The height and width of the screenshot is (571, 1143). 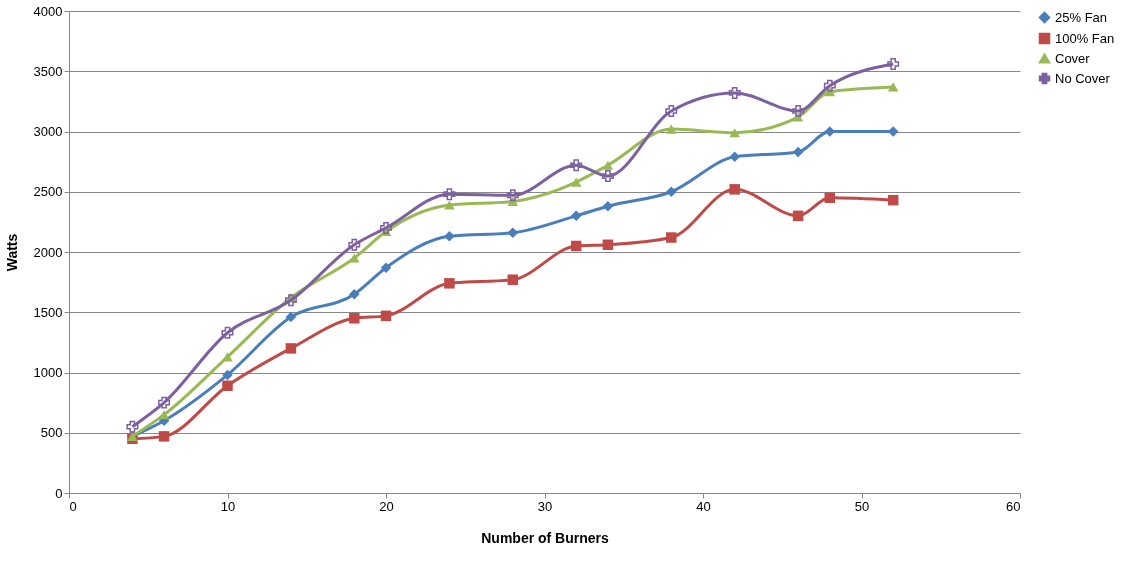 I want to click on legend-label: 100% Fan, so click(x=1085, y=38).